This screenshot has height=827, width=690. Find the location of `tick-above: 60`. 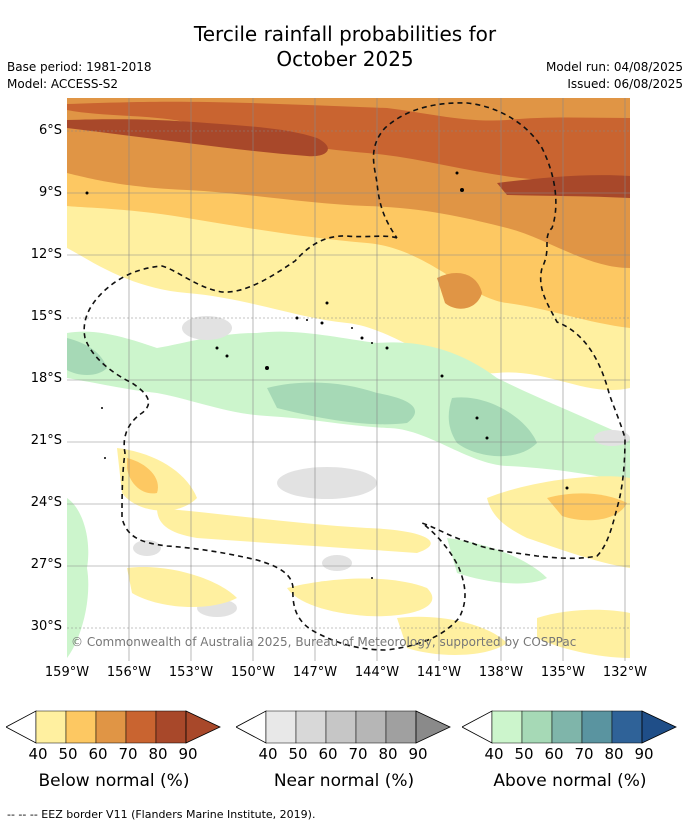

tick-above: 60 is located at coordinates (554, 754).